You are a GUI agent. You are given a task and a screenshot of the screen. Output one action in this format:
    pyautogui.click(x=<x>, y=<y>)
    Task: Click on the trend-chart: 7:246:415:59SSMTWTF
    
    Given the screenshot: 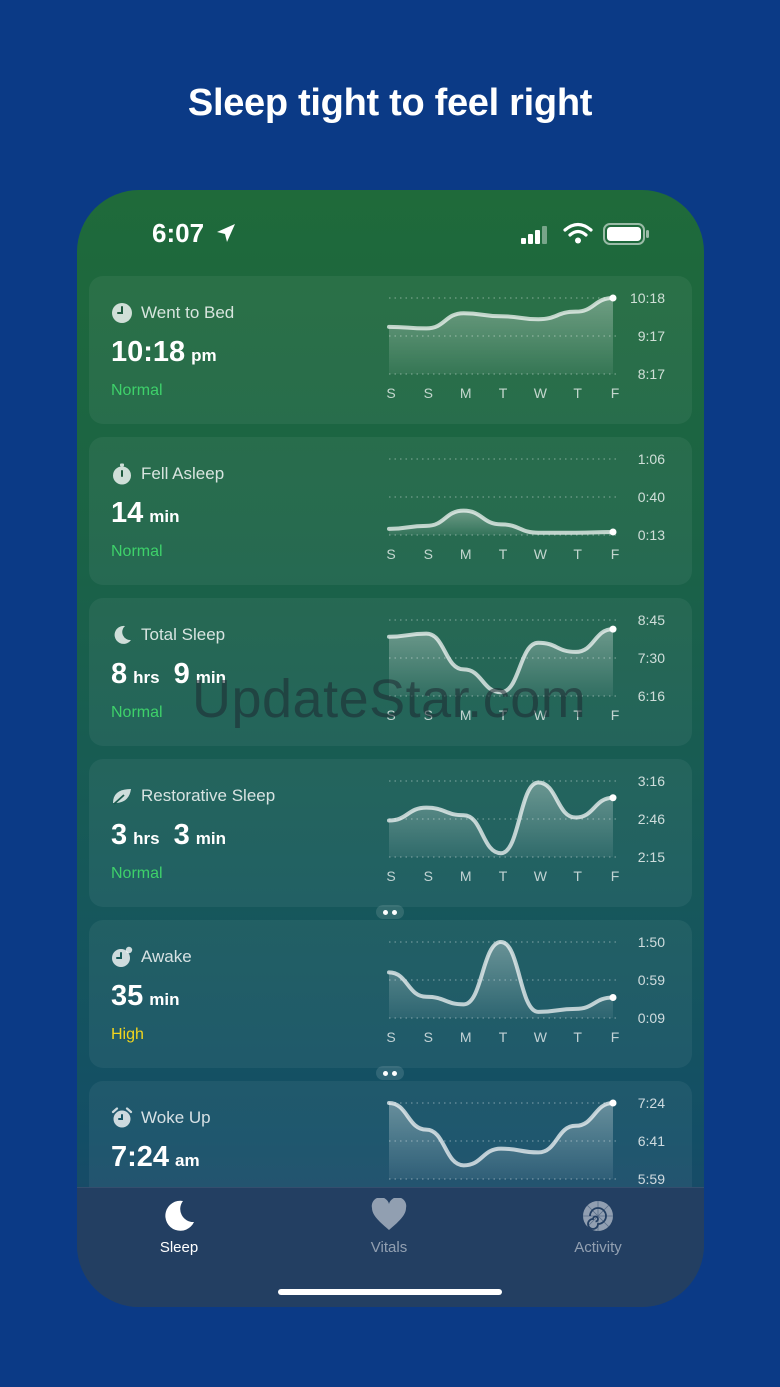 What is the action you would take?
    pyautogui.click(x=526, y=1141)
    